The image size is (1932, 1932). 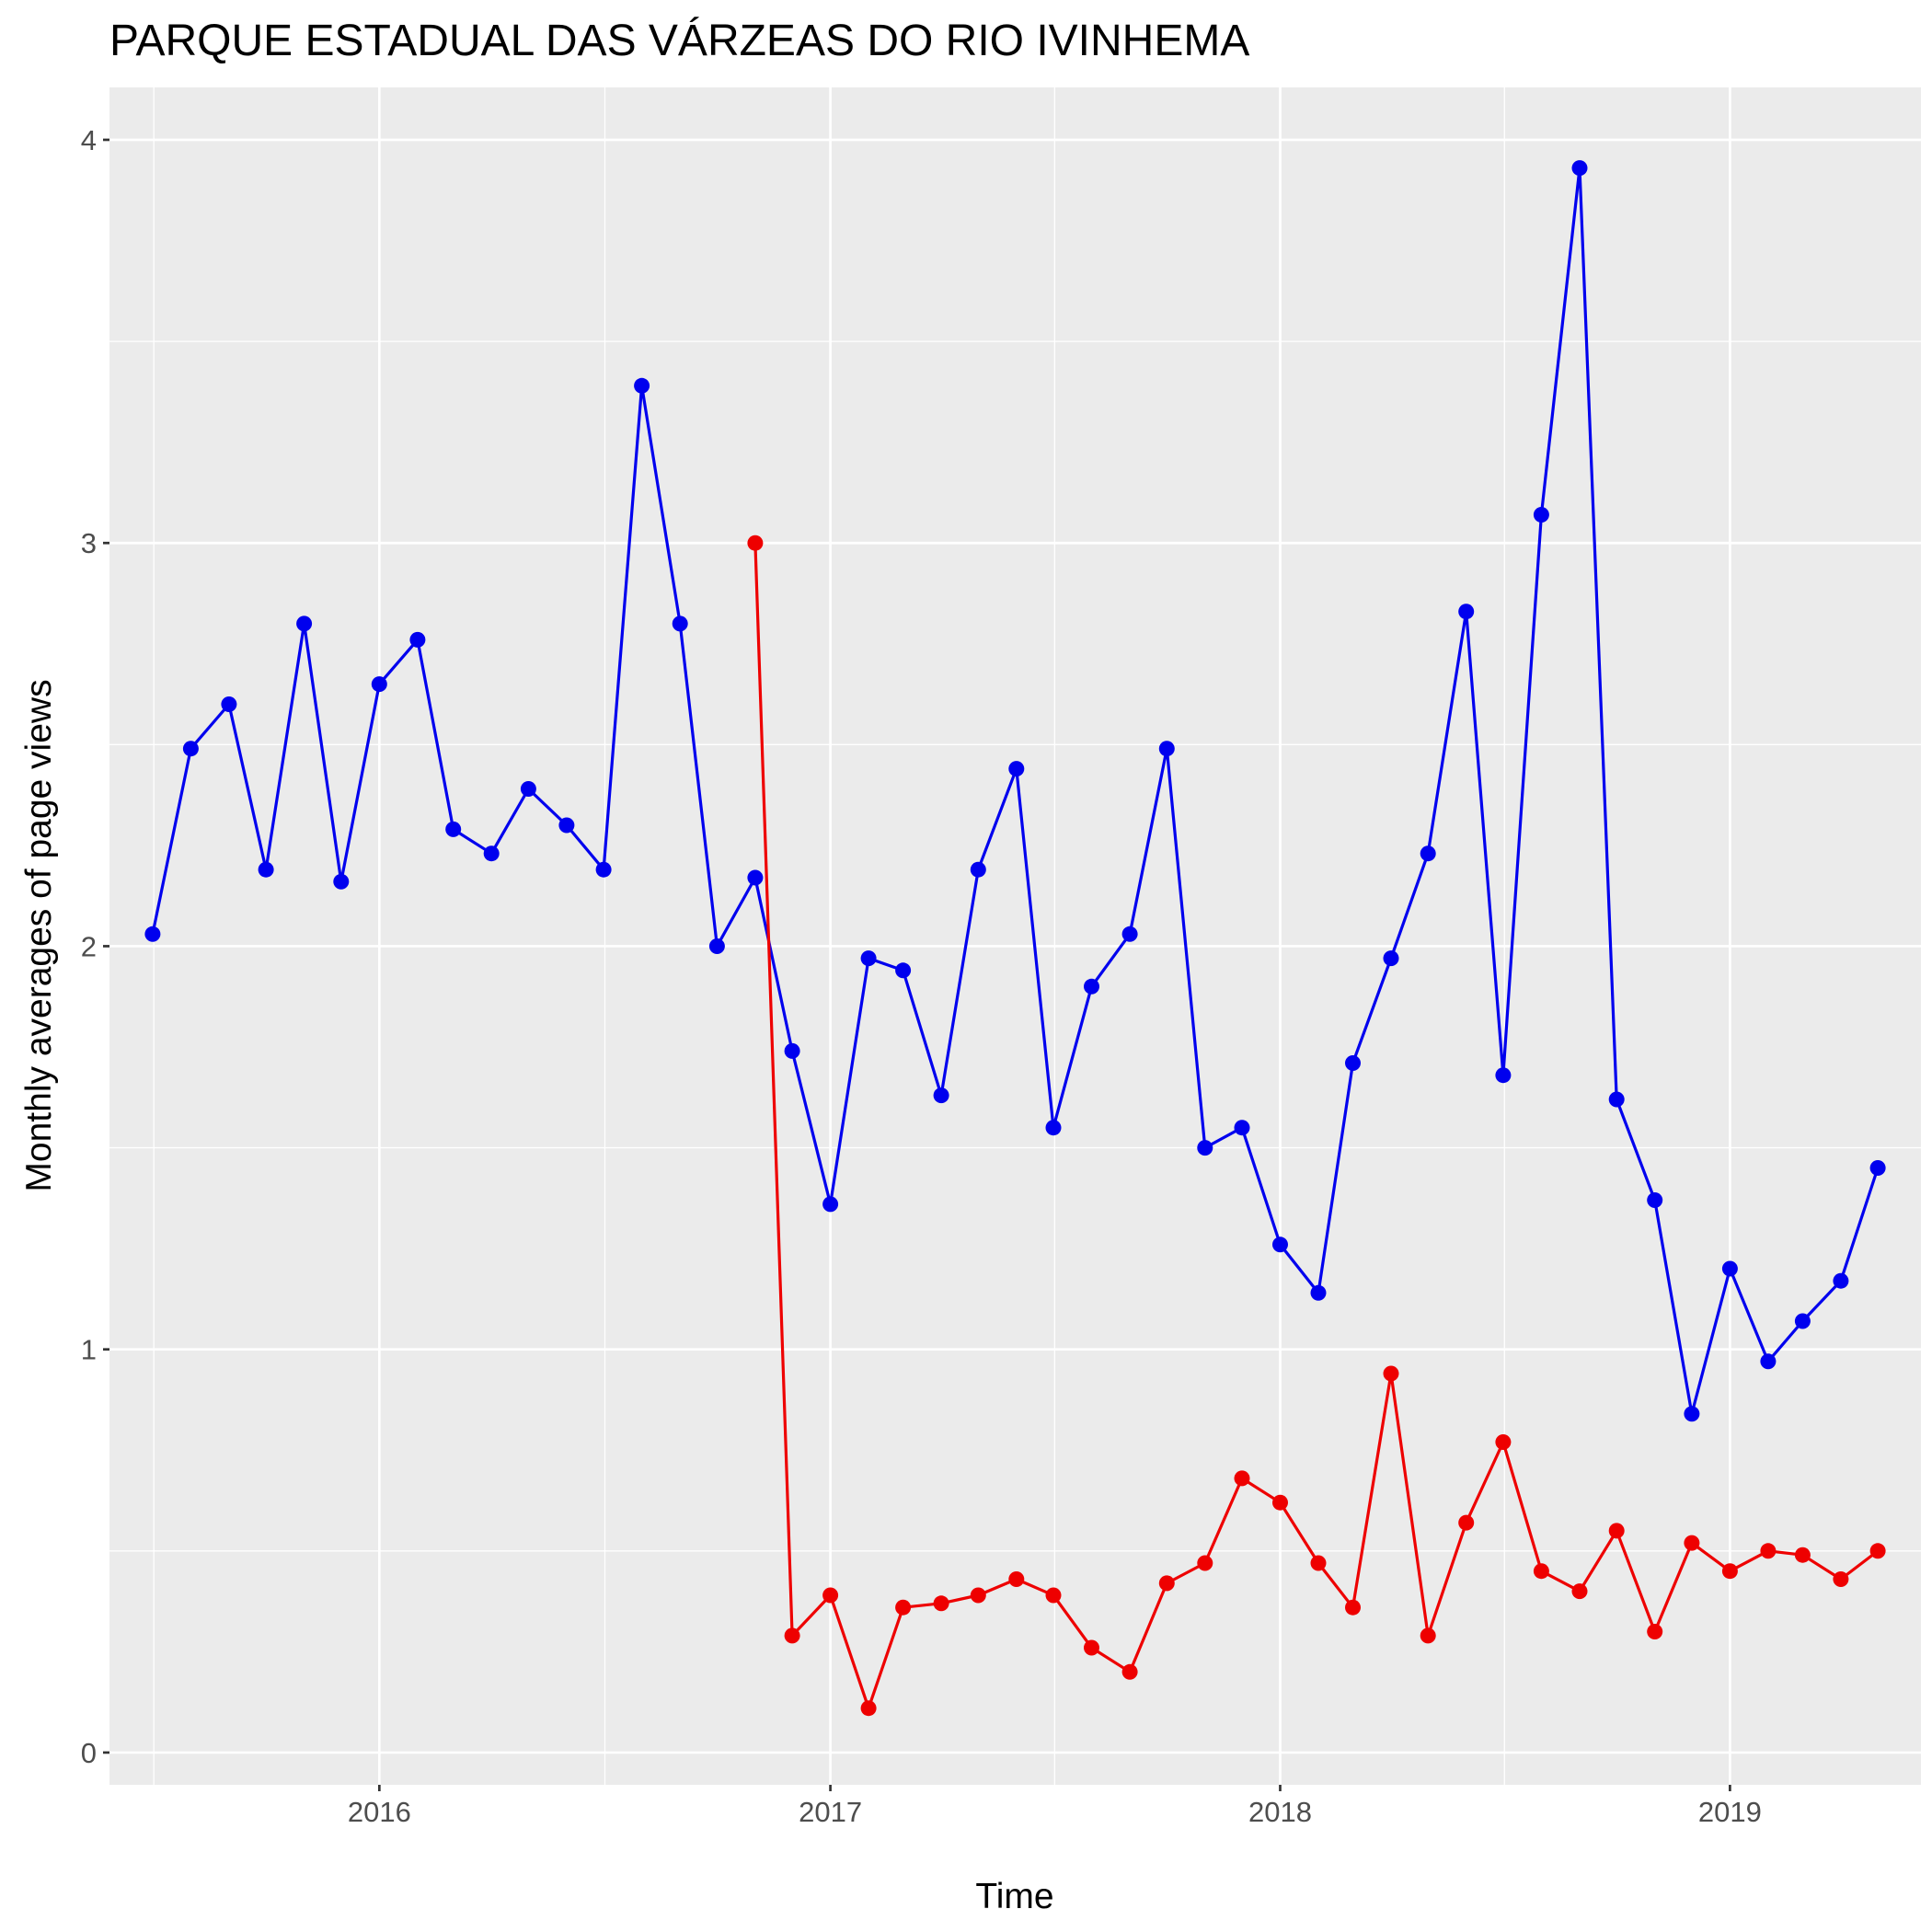 I want to click on y-tick-label: 0, so click(x=89, y=1753).